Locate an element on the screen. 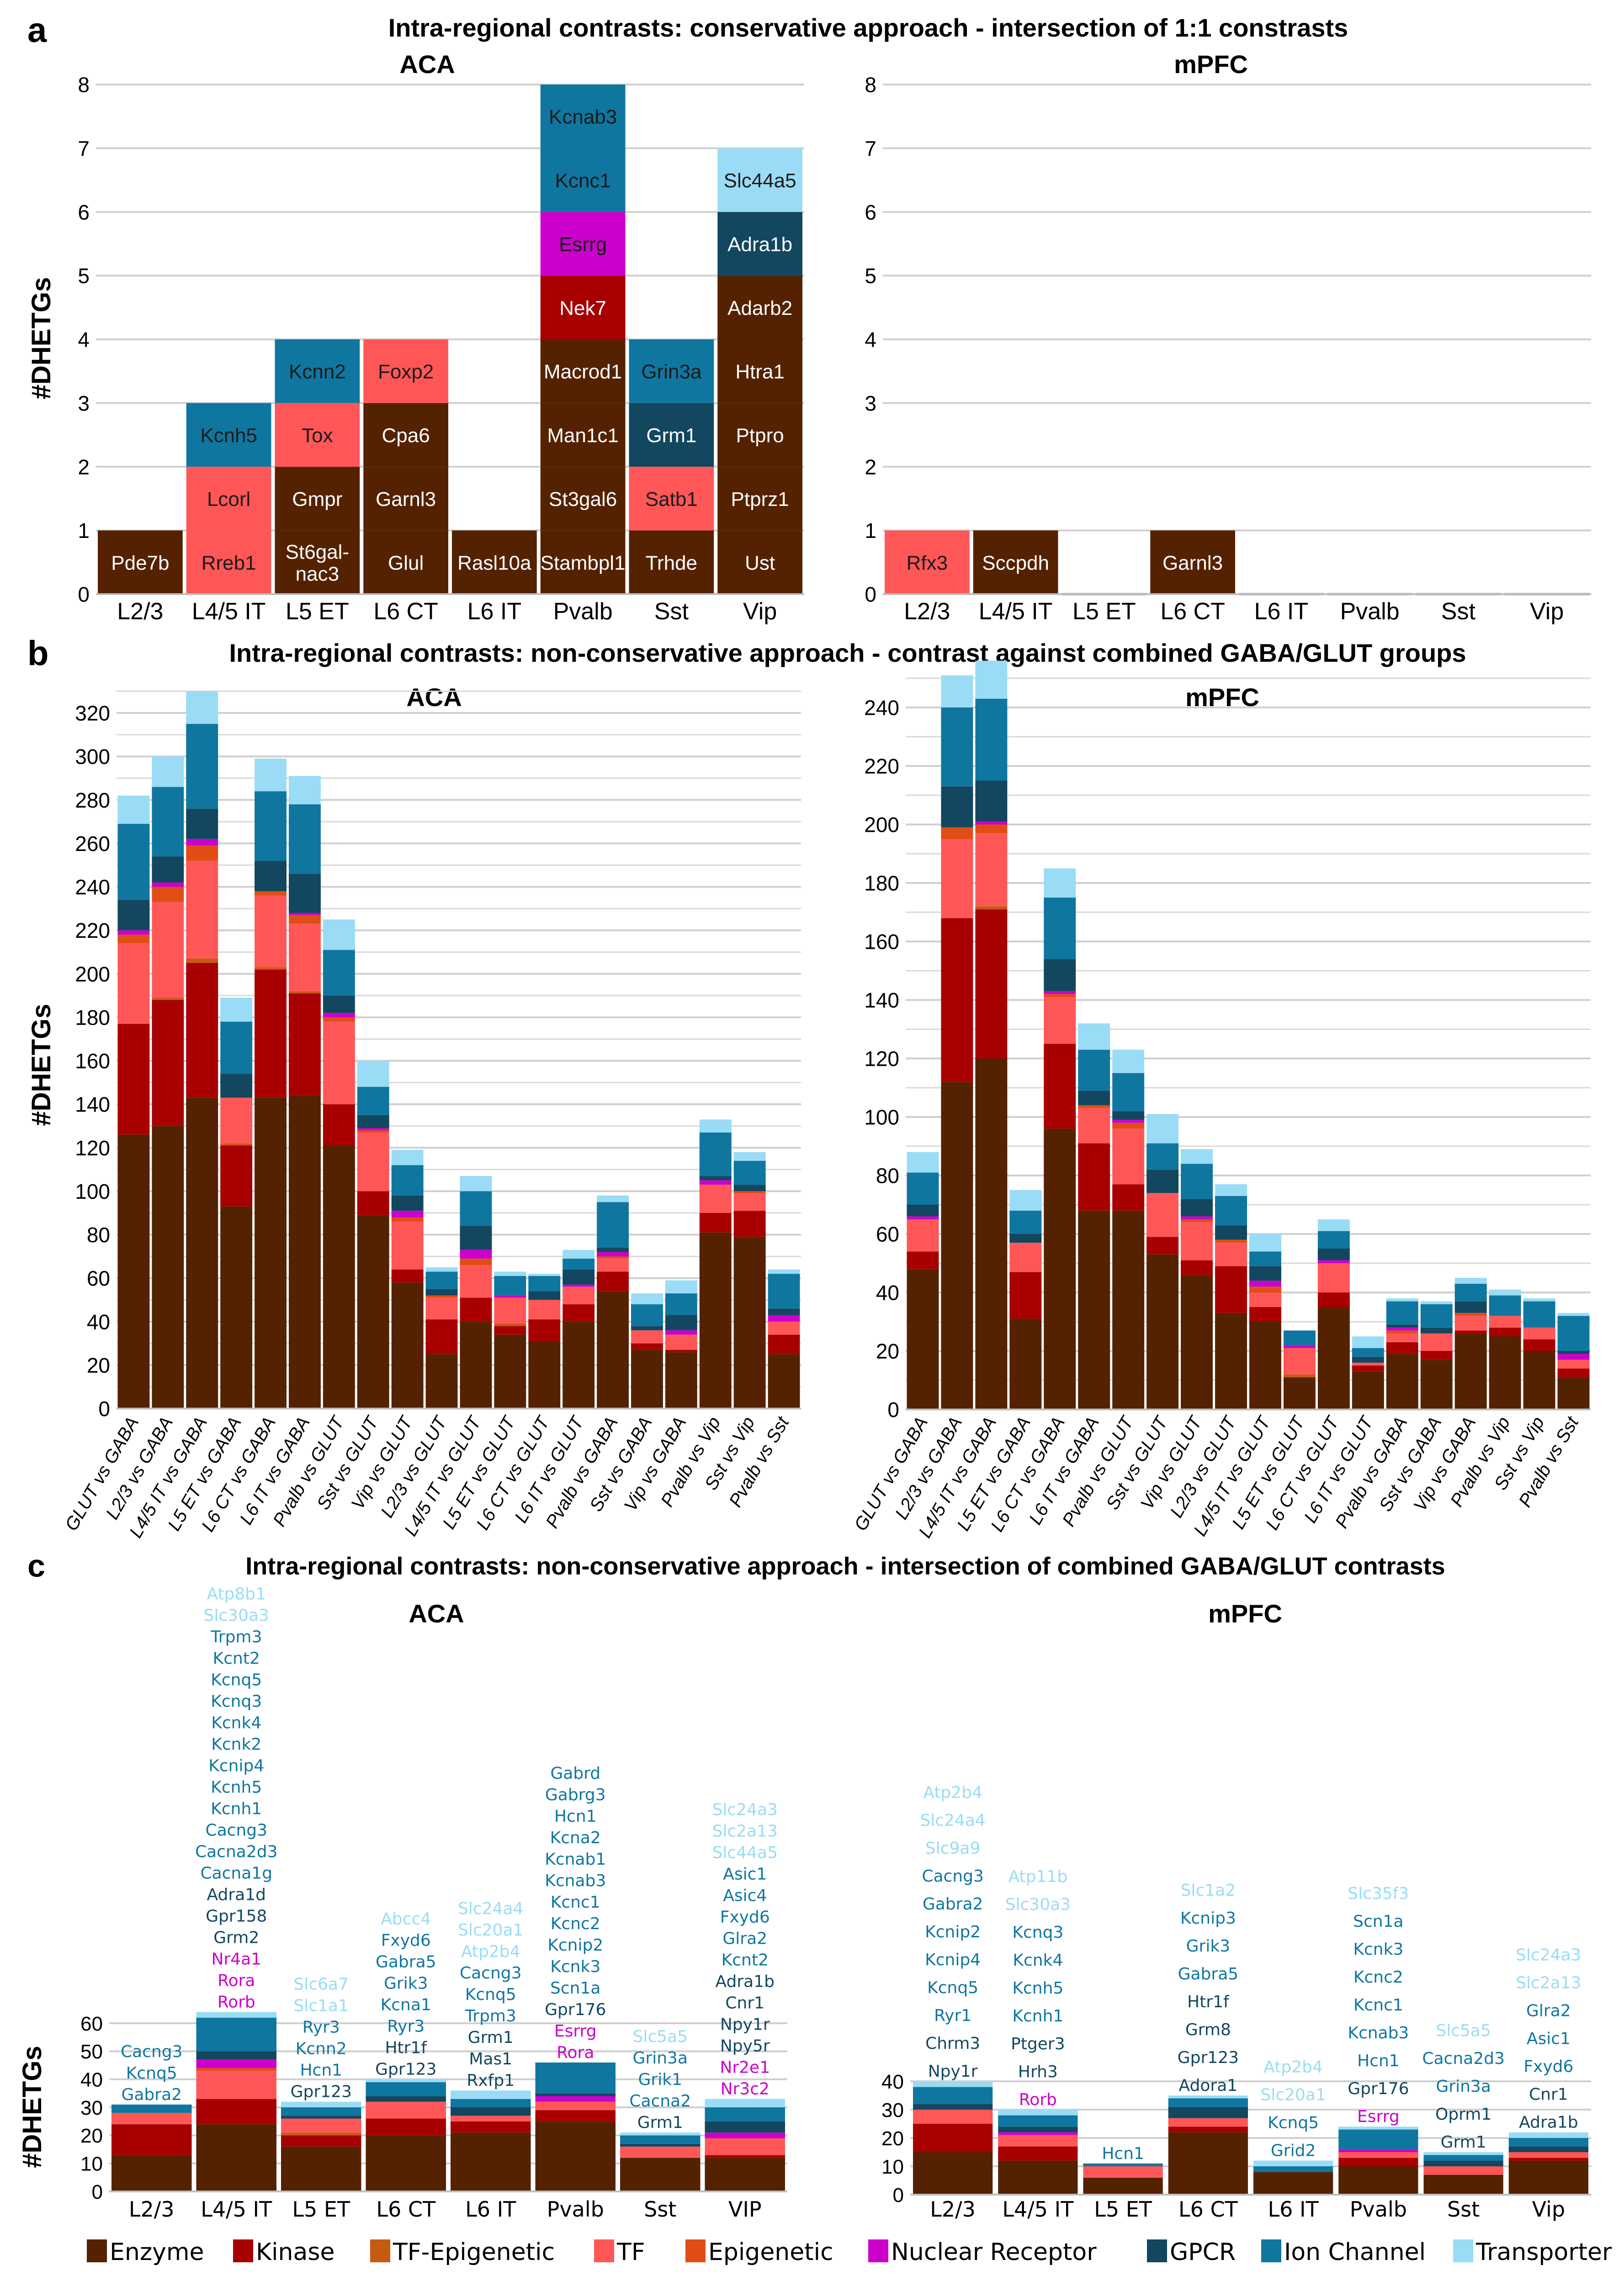  y-tick-label: 180 is located at coordinates (881, 883).